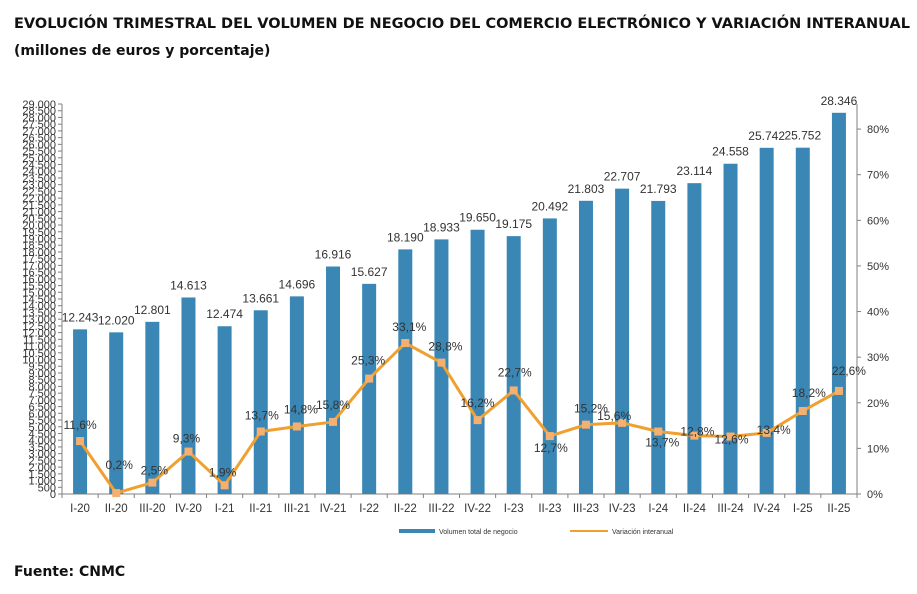 This screenshot has width=917, height=594. Describe the element at coordinates (803, 509) in the screenshot. I see `x-tick-label: I-25` at that location.